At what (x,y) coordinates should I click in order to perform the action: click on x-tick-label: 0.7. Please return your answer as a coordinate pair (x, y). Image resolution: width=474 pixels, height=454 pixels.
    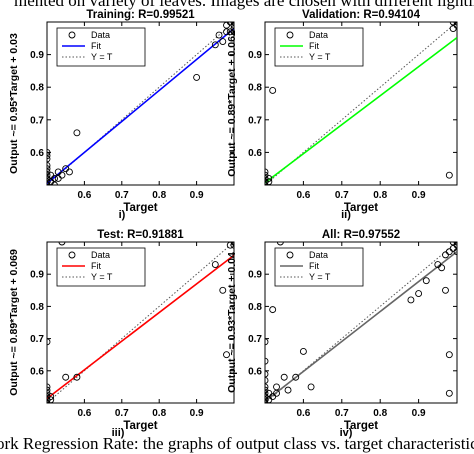
    Looking at the image, I should click on (122, 413).